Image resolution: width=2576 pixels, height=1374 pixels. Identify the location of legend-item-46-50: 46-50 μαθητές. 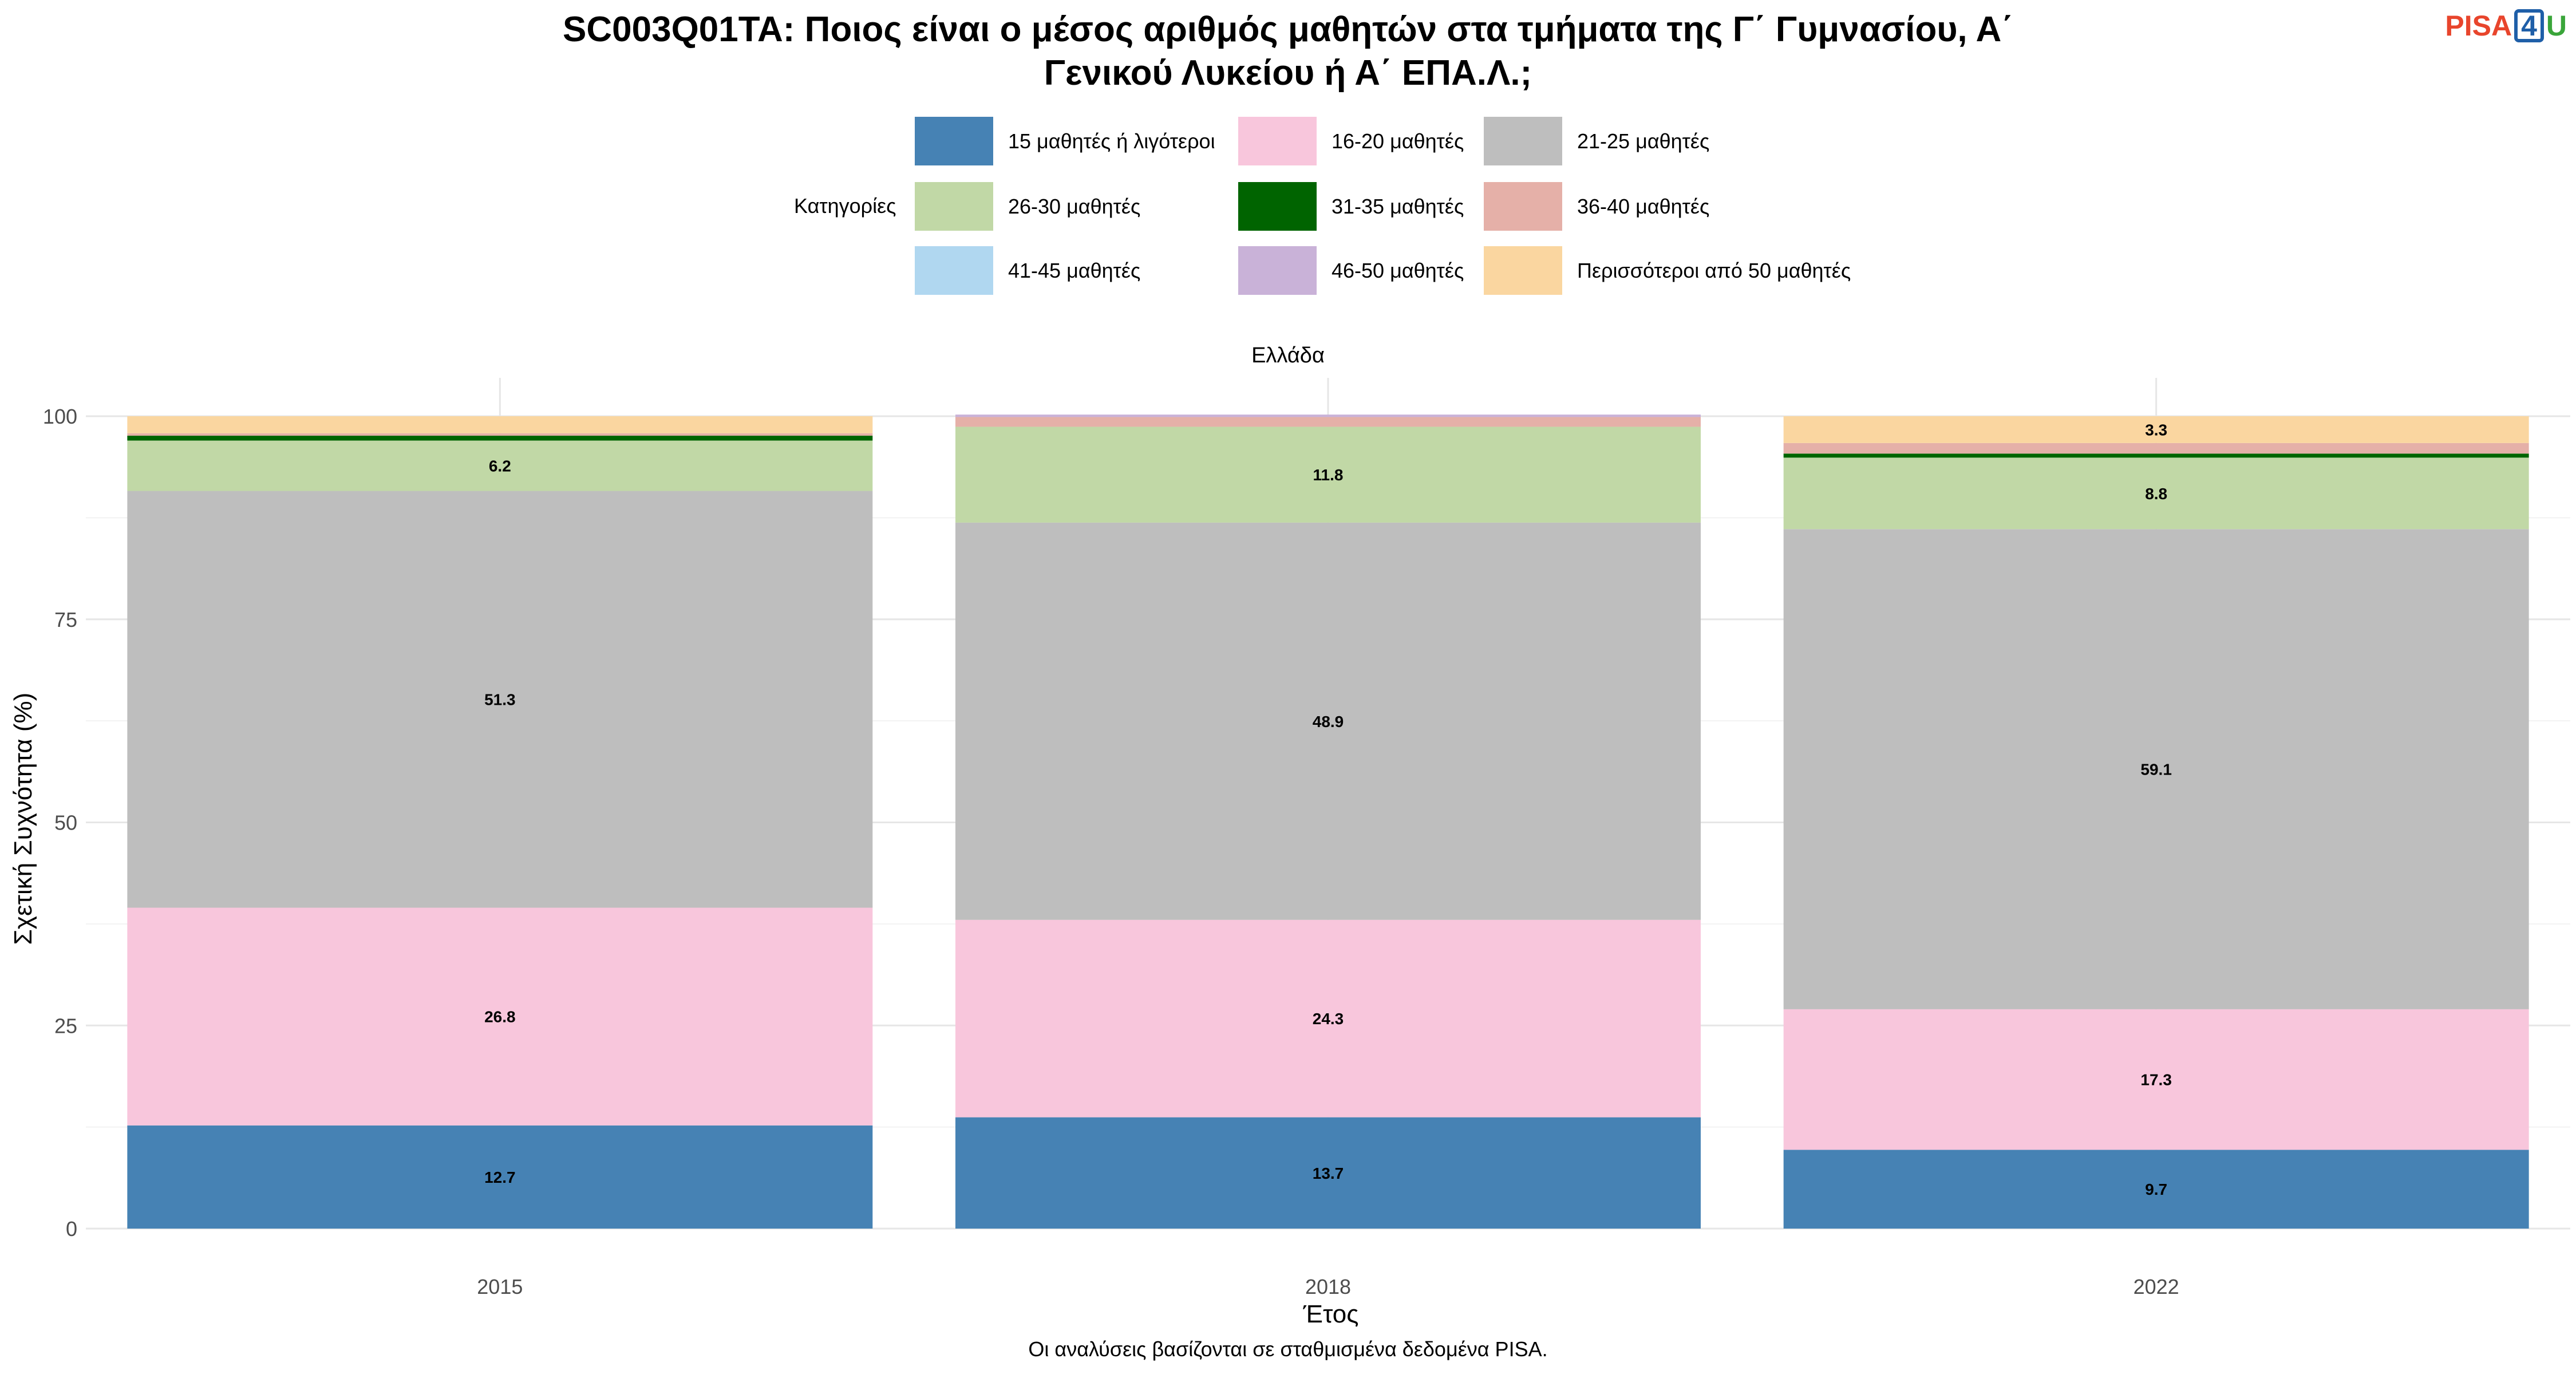
(1351, 270).